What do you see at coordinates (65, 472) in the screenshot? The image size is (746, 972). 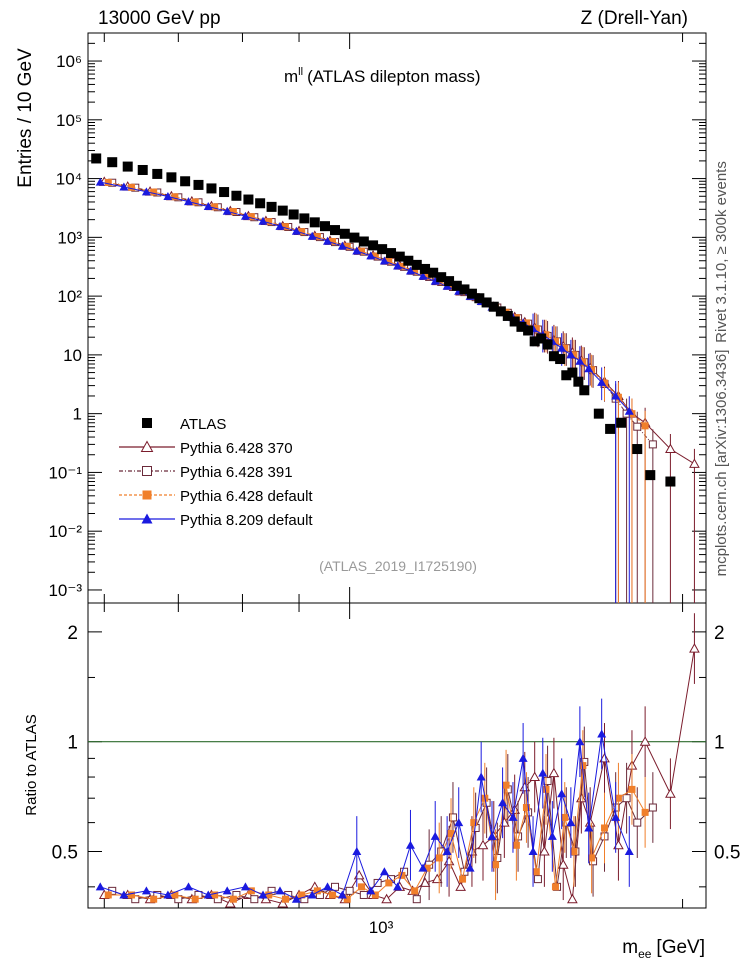 I see `y-tick-label: 10⁻¹` at bounding box center [65, 472].